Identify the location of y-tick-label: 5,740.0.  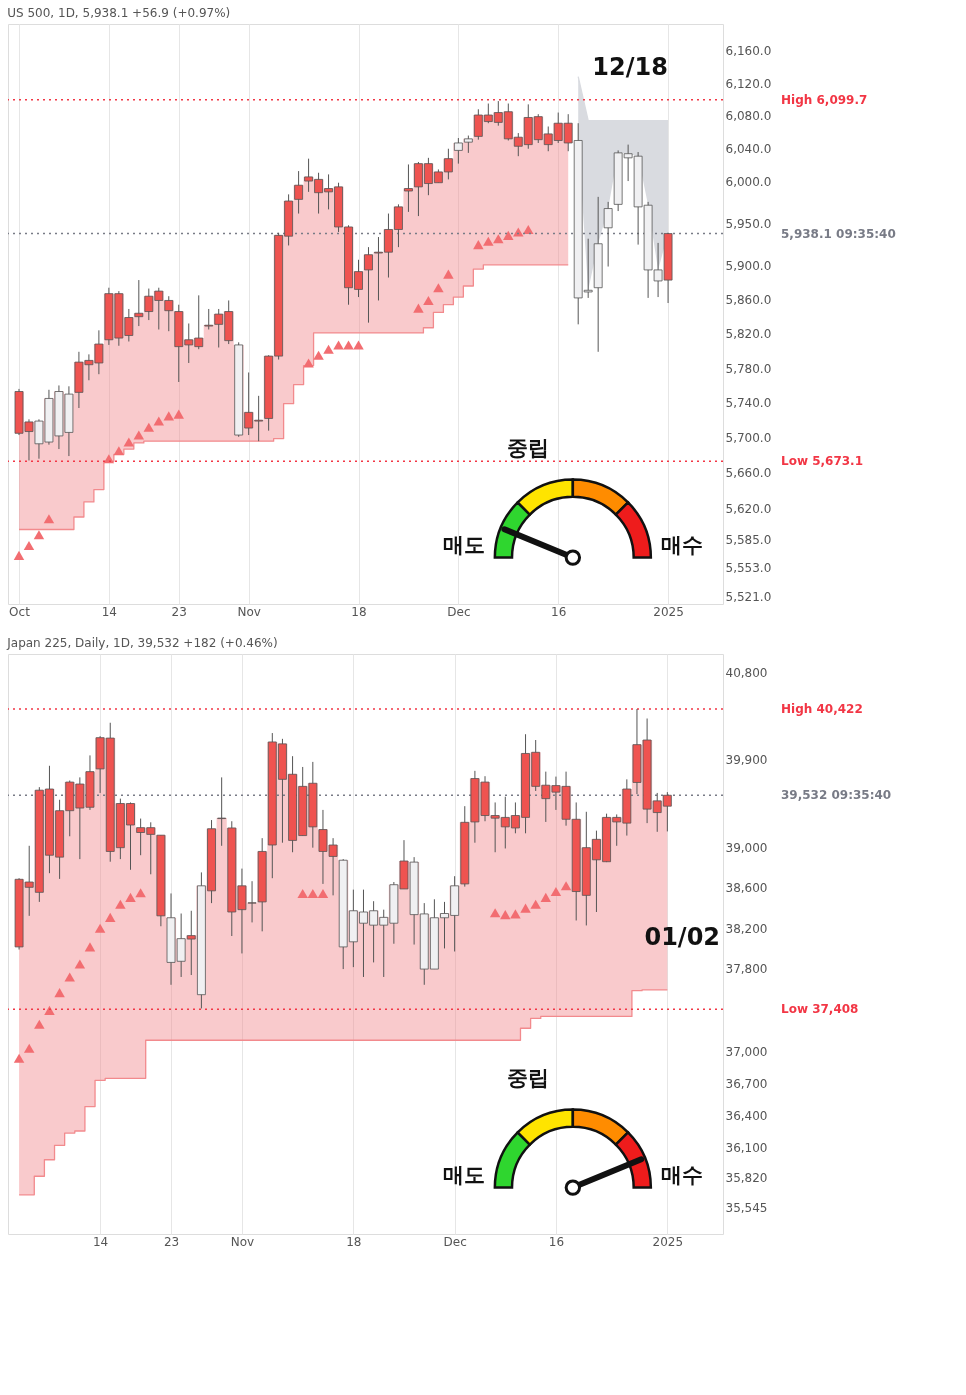
(748, 403).